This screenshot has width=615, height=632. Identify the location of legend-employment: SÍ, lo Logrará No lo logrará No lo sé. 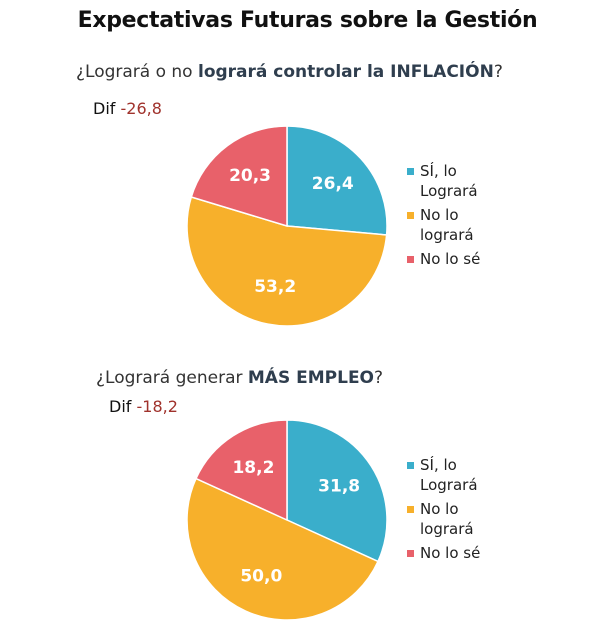
(461, 511).